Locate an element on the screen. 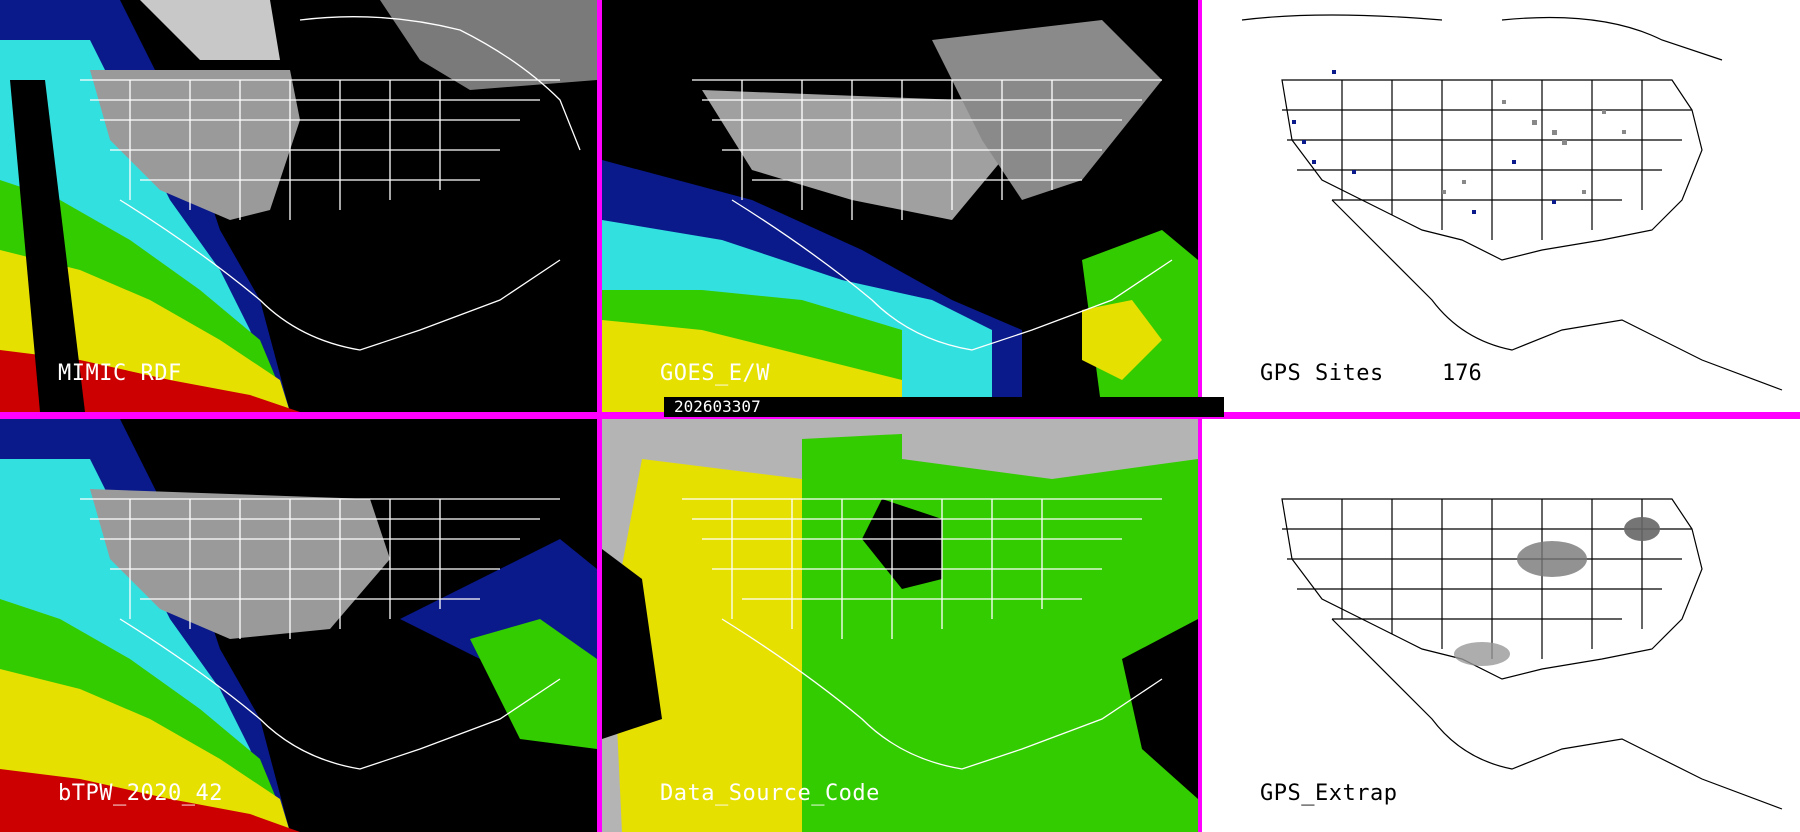 Image resolution: width=1800 pixels, height=832 pixels. panel-label: MIMIC RDF is located at coordinates (120, 373).